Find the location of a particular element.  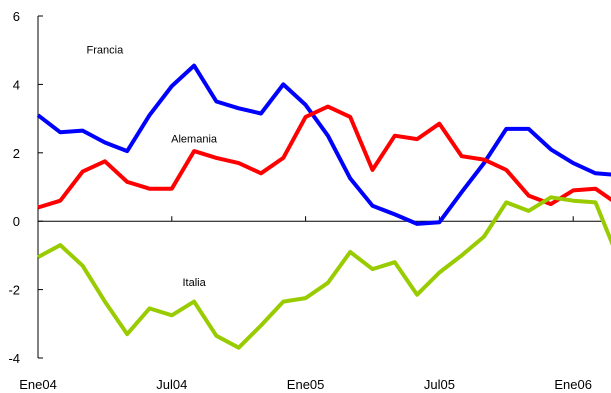

y-tick-label: 0 is located at coordinates (16, 221).